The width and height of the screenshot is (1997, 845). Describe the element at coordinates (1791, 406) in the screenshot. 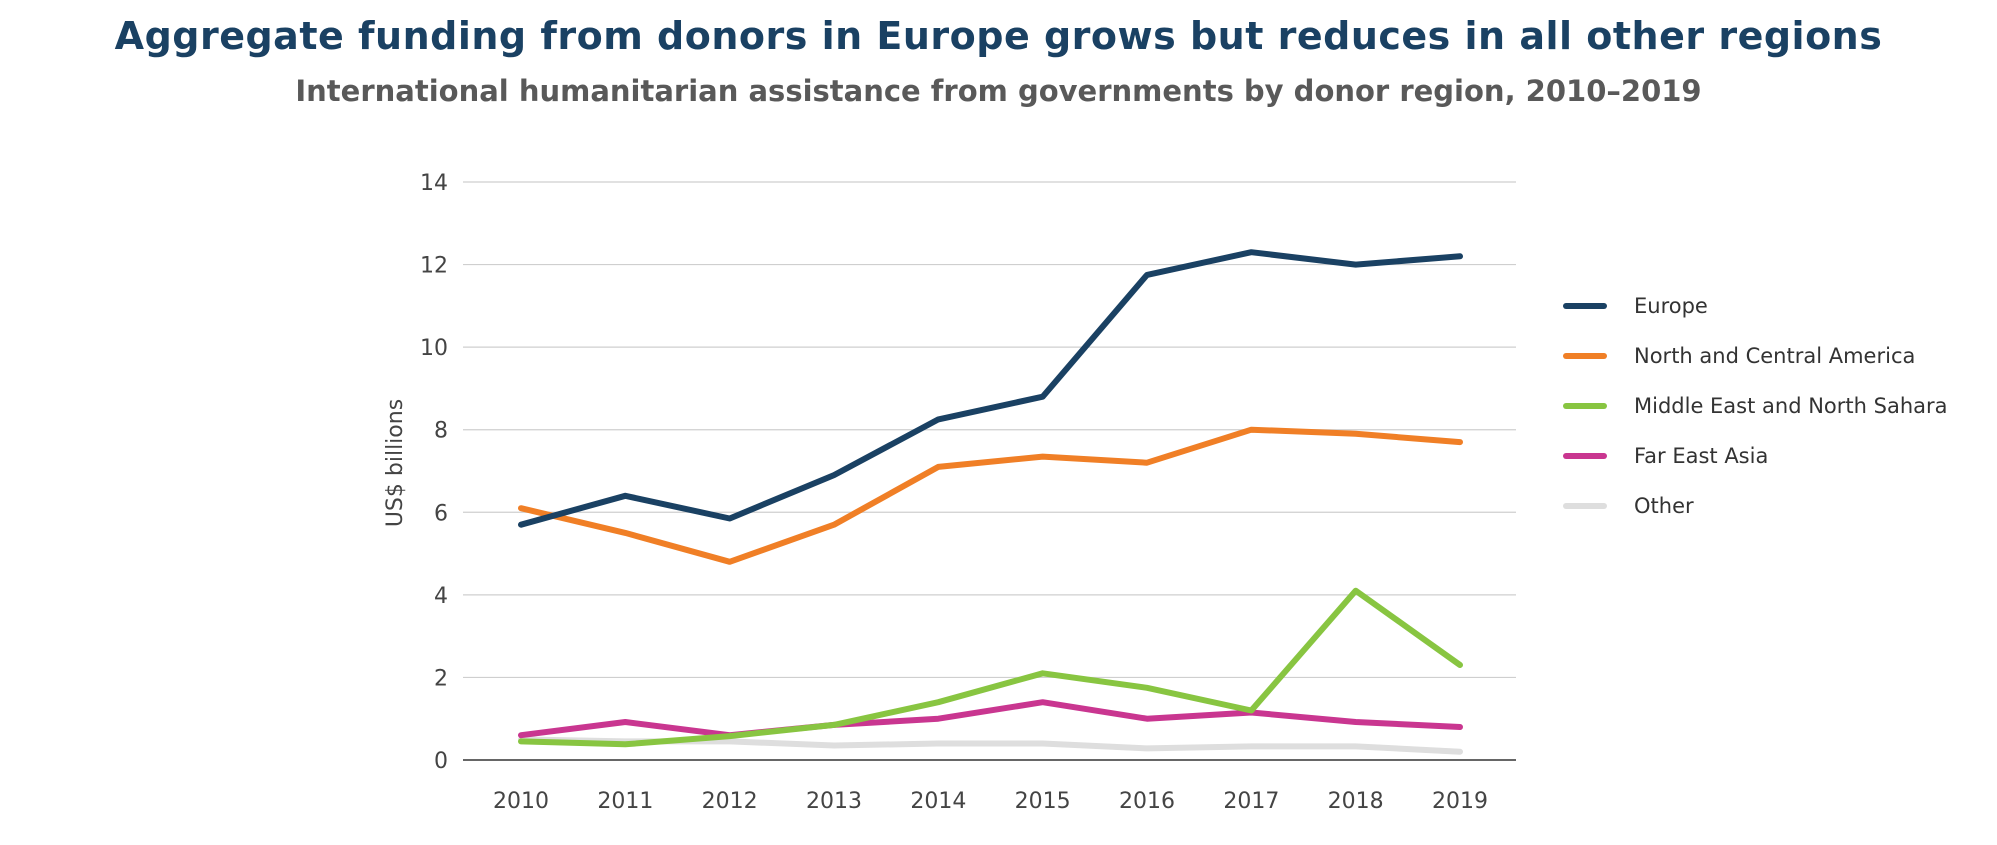

I see `legend-label-middle-east-and-north-sahara: Middle East and North Sahara` at that location.